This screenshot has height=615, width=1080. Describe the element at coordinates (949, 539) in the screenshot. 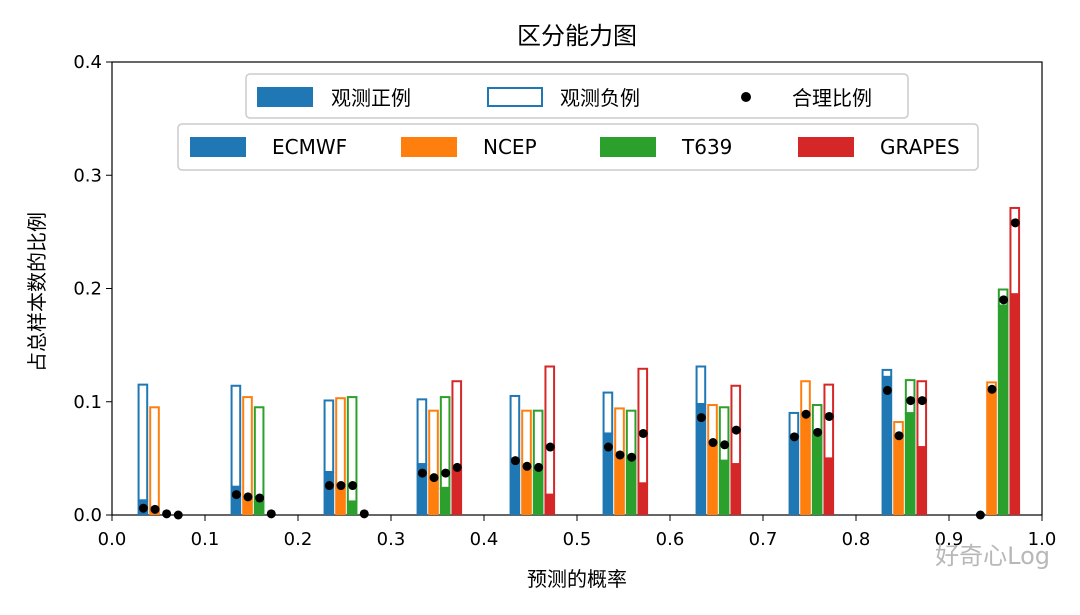

I see `x-tick-label: 0.9` at that location.